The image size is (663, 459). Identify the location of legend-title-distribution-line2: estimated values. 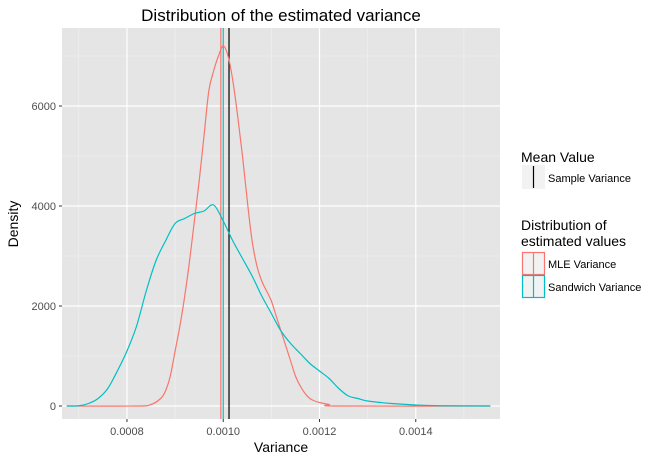
(573, 241).